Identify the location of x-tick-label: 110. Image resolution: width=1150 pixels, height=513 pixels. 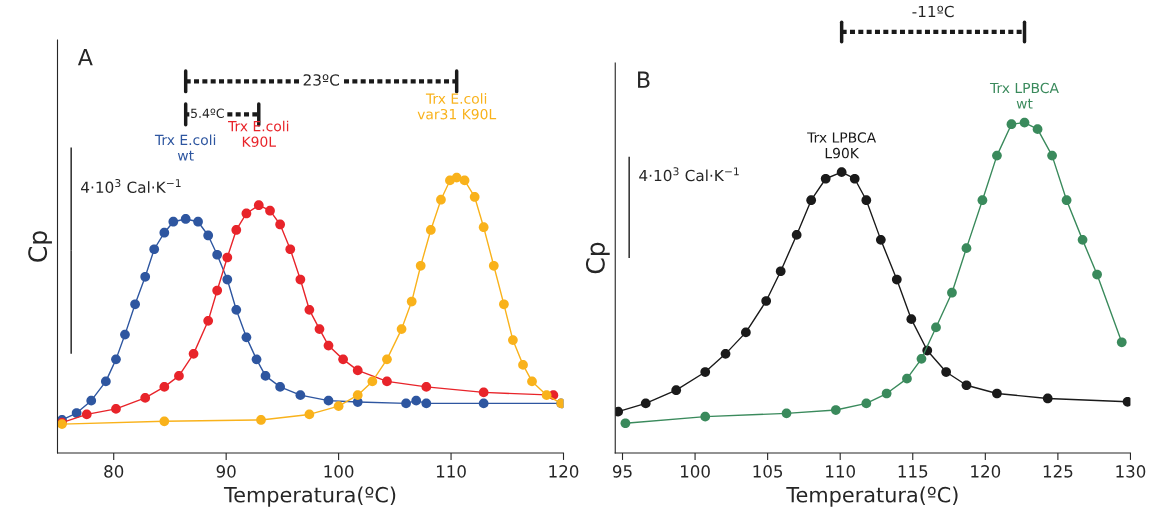
(840, 471).